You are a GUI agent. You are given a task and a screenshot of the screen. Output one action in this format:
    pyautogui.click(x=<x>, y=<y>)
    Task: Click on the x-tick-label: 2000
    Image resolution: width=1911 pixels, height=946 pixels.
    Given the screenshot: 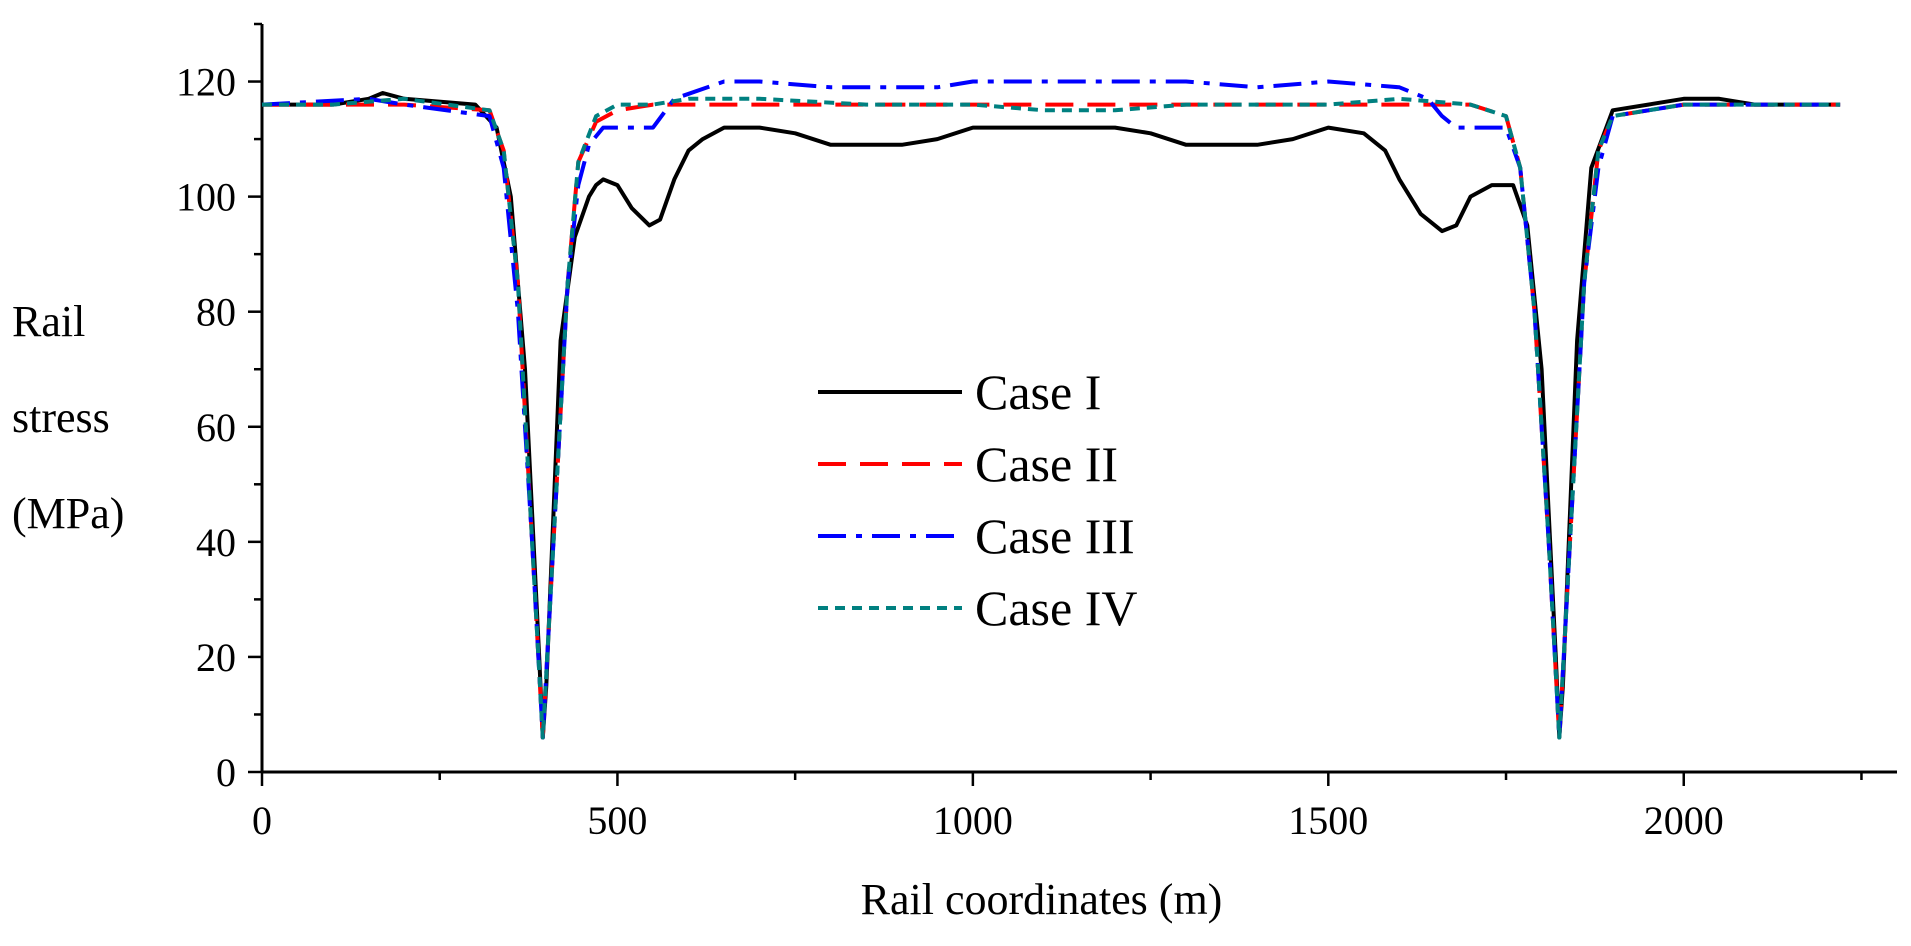 What is the action you would take?
    pyautogui.click(x=1684, y=820)
    